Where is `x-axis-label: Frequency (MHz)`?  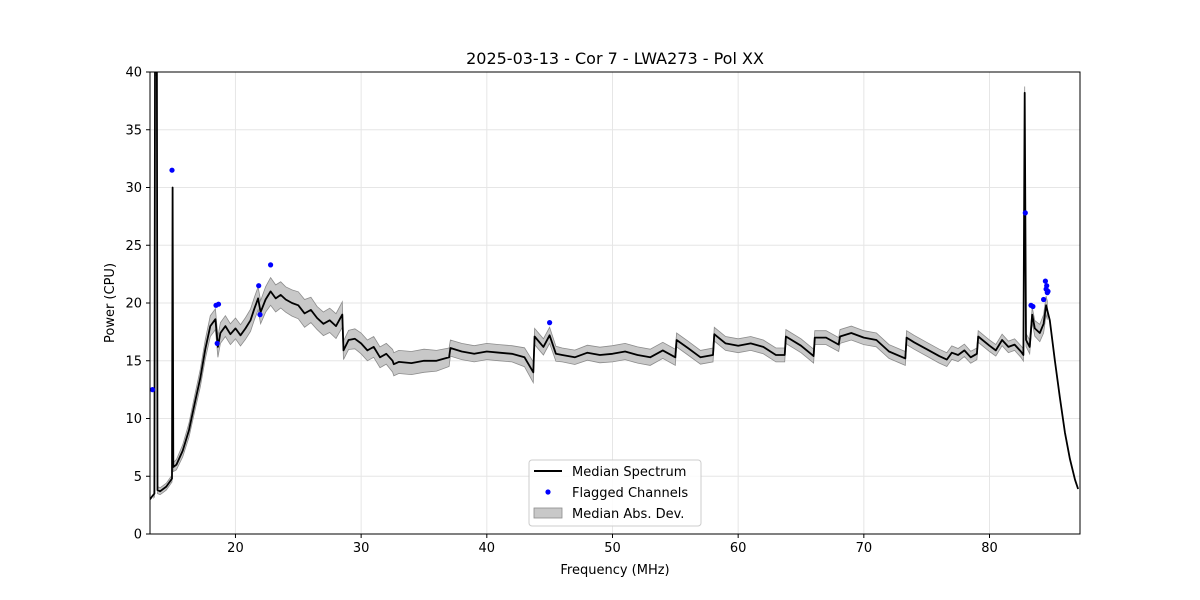
x-axis-label: Frequency (MHz) is located at coordinates (614, 570).